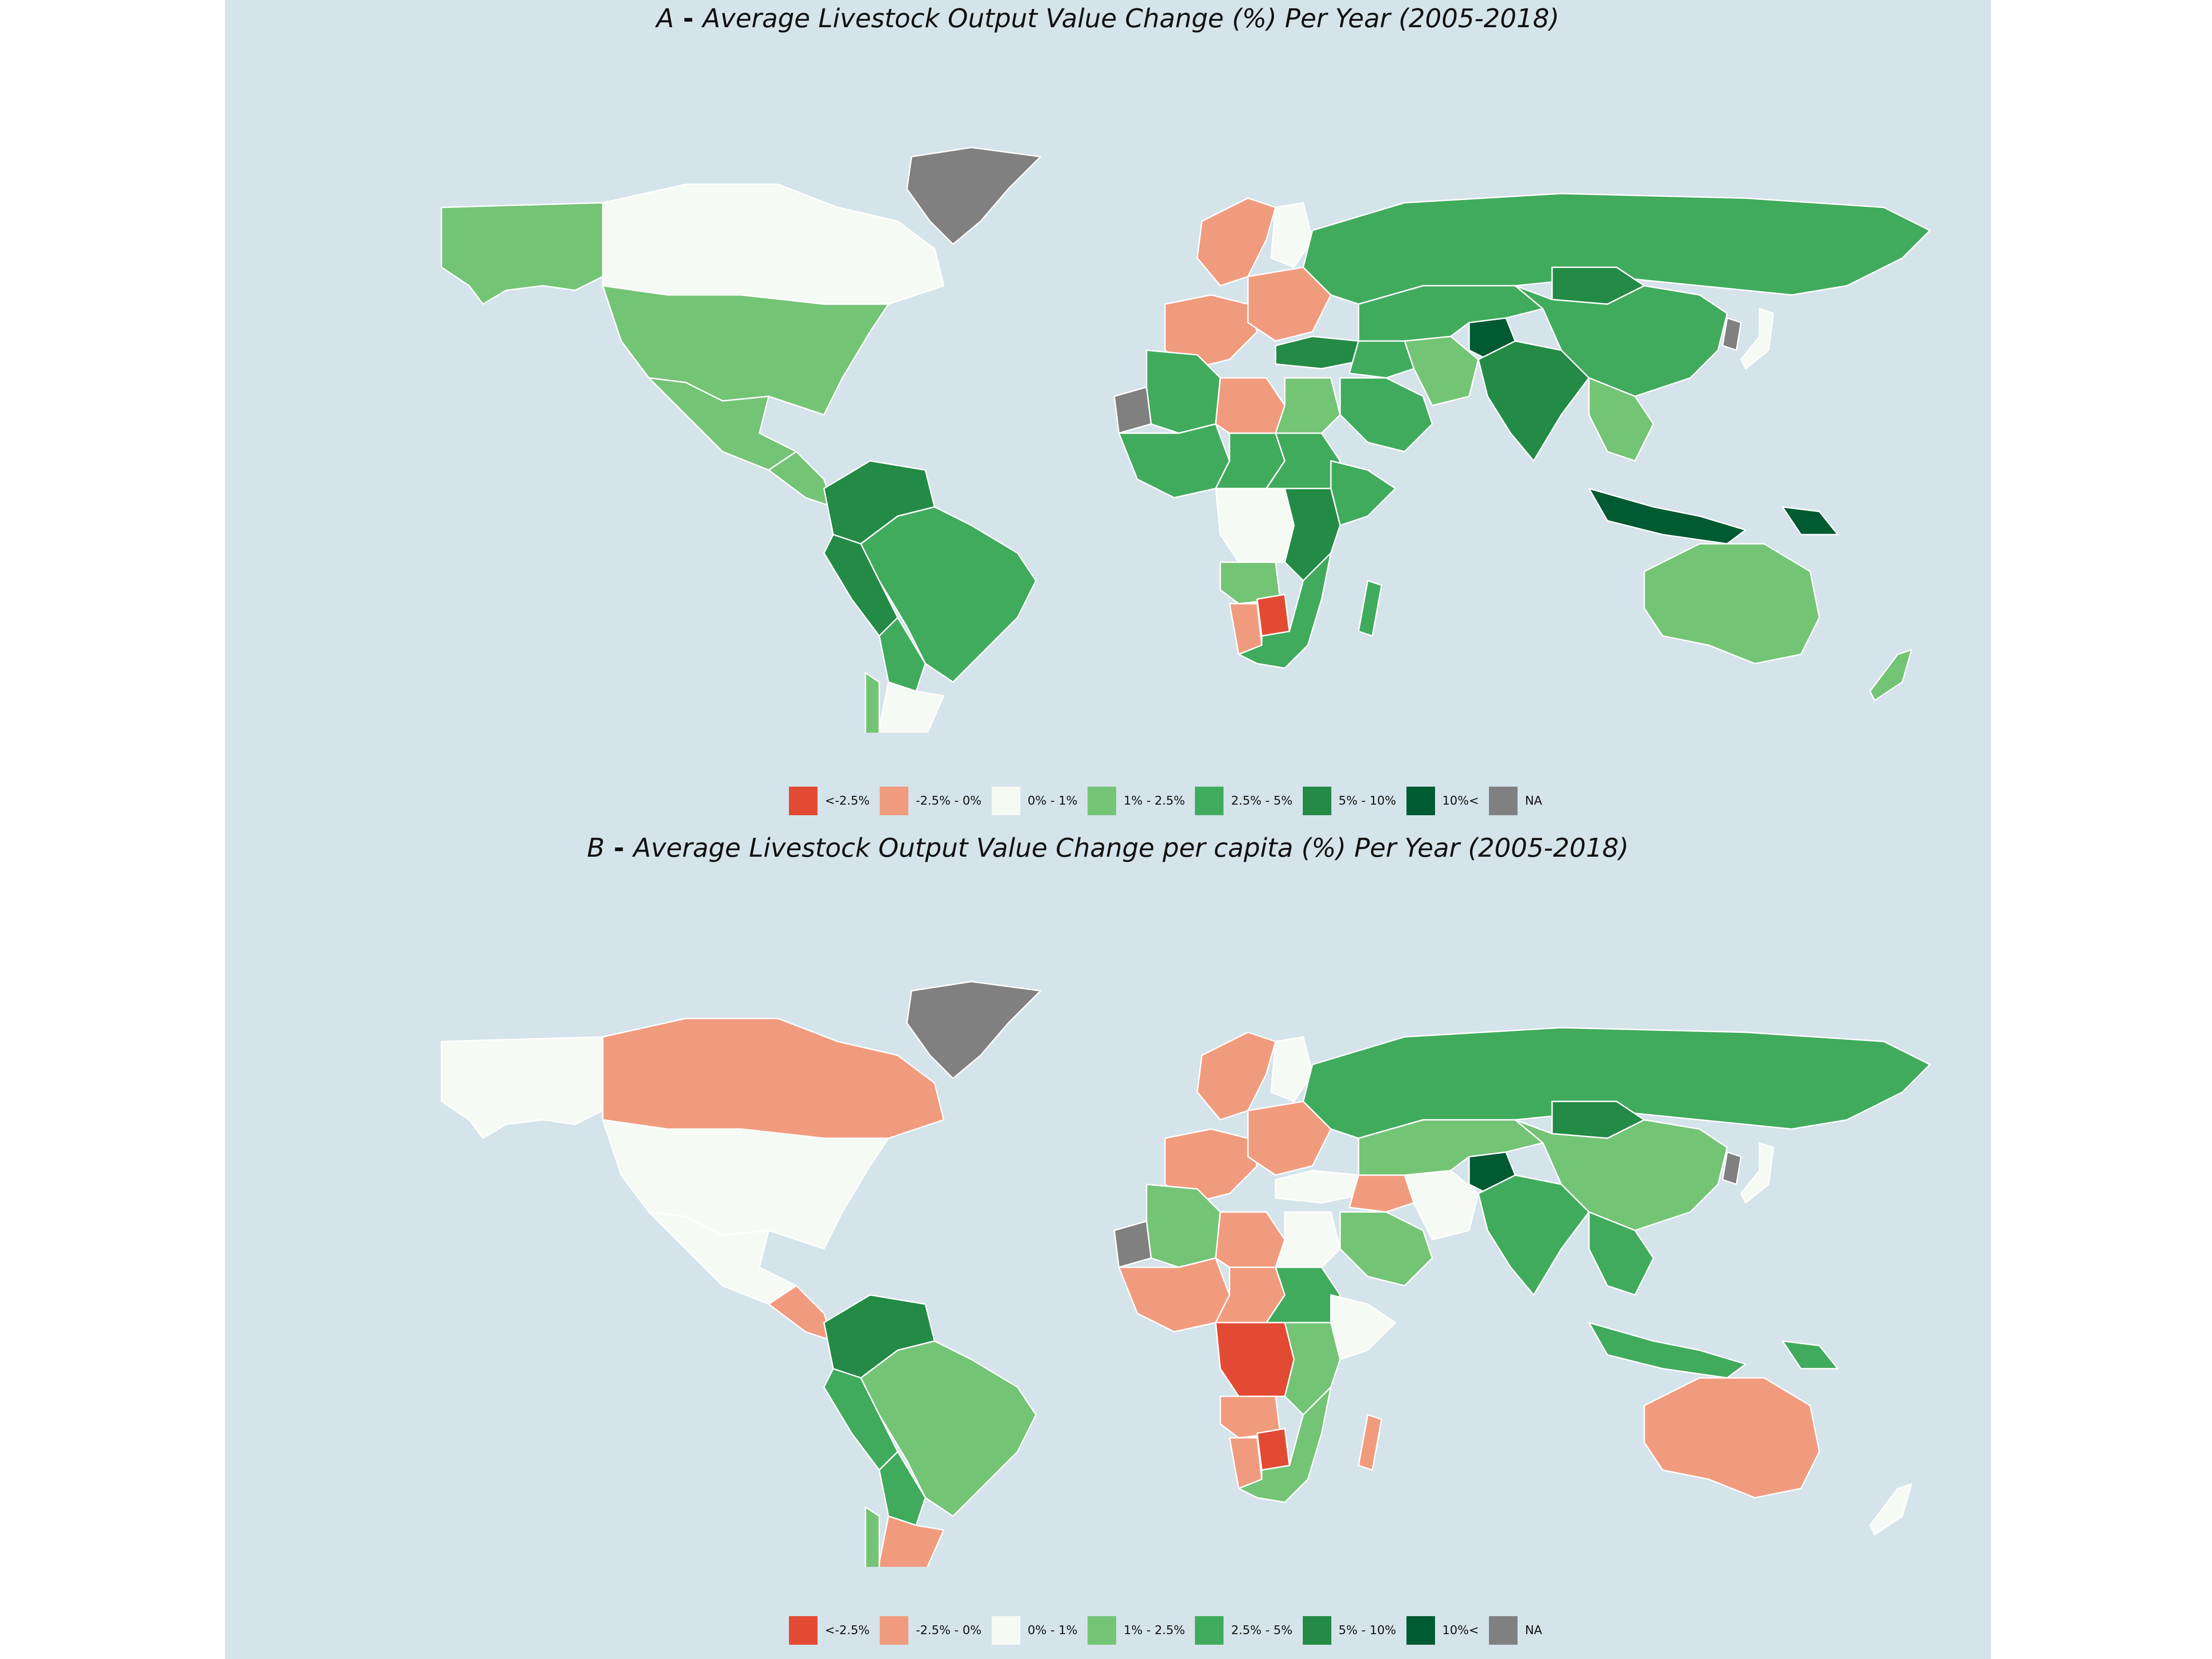 The width and height of the screenshot is (2212, 1659). I want to click on map-a-dash: -, so click(688, 19).